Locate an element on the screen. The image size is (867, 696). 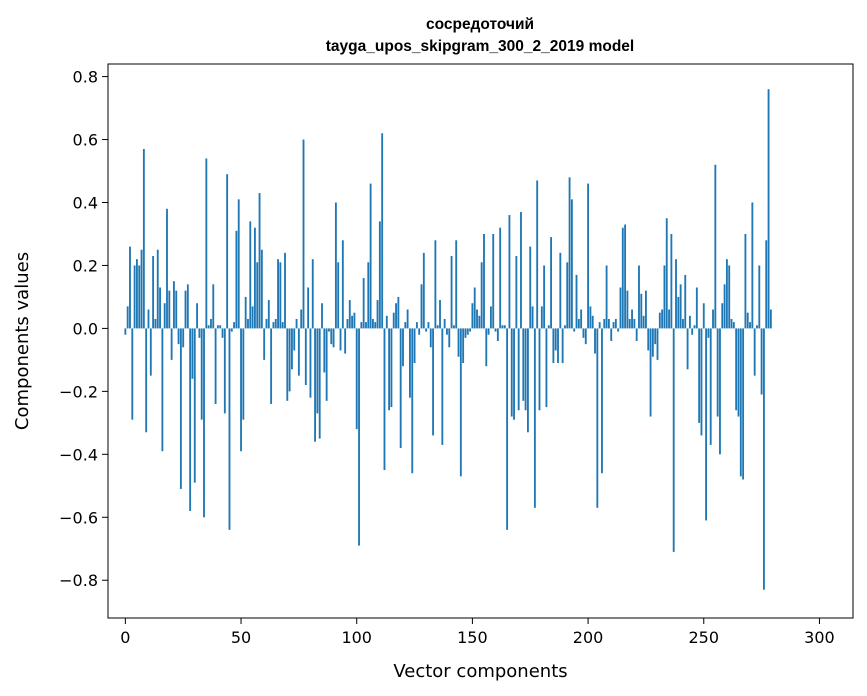
x-tick-label: 300 is located at coordinates (819, 637).